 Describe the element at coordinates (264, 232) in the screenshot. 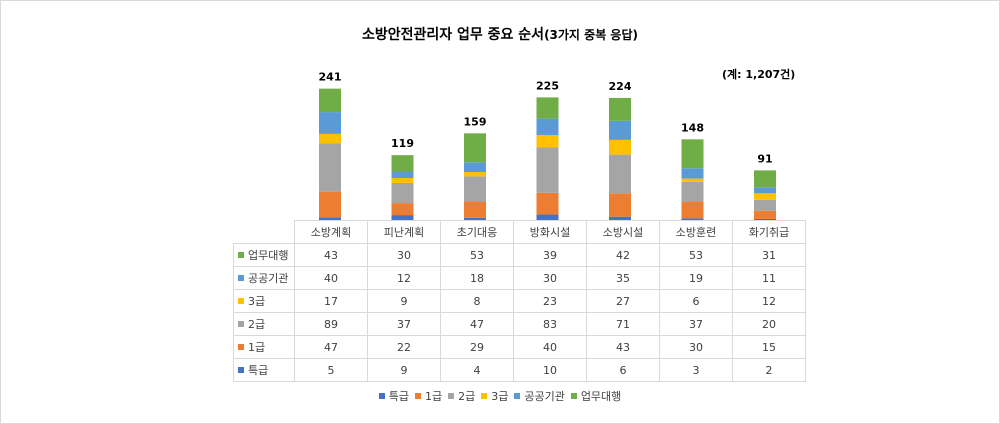

I see `table-corner` at that location.